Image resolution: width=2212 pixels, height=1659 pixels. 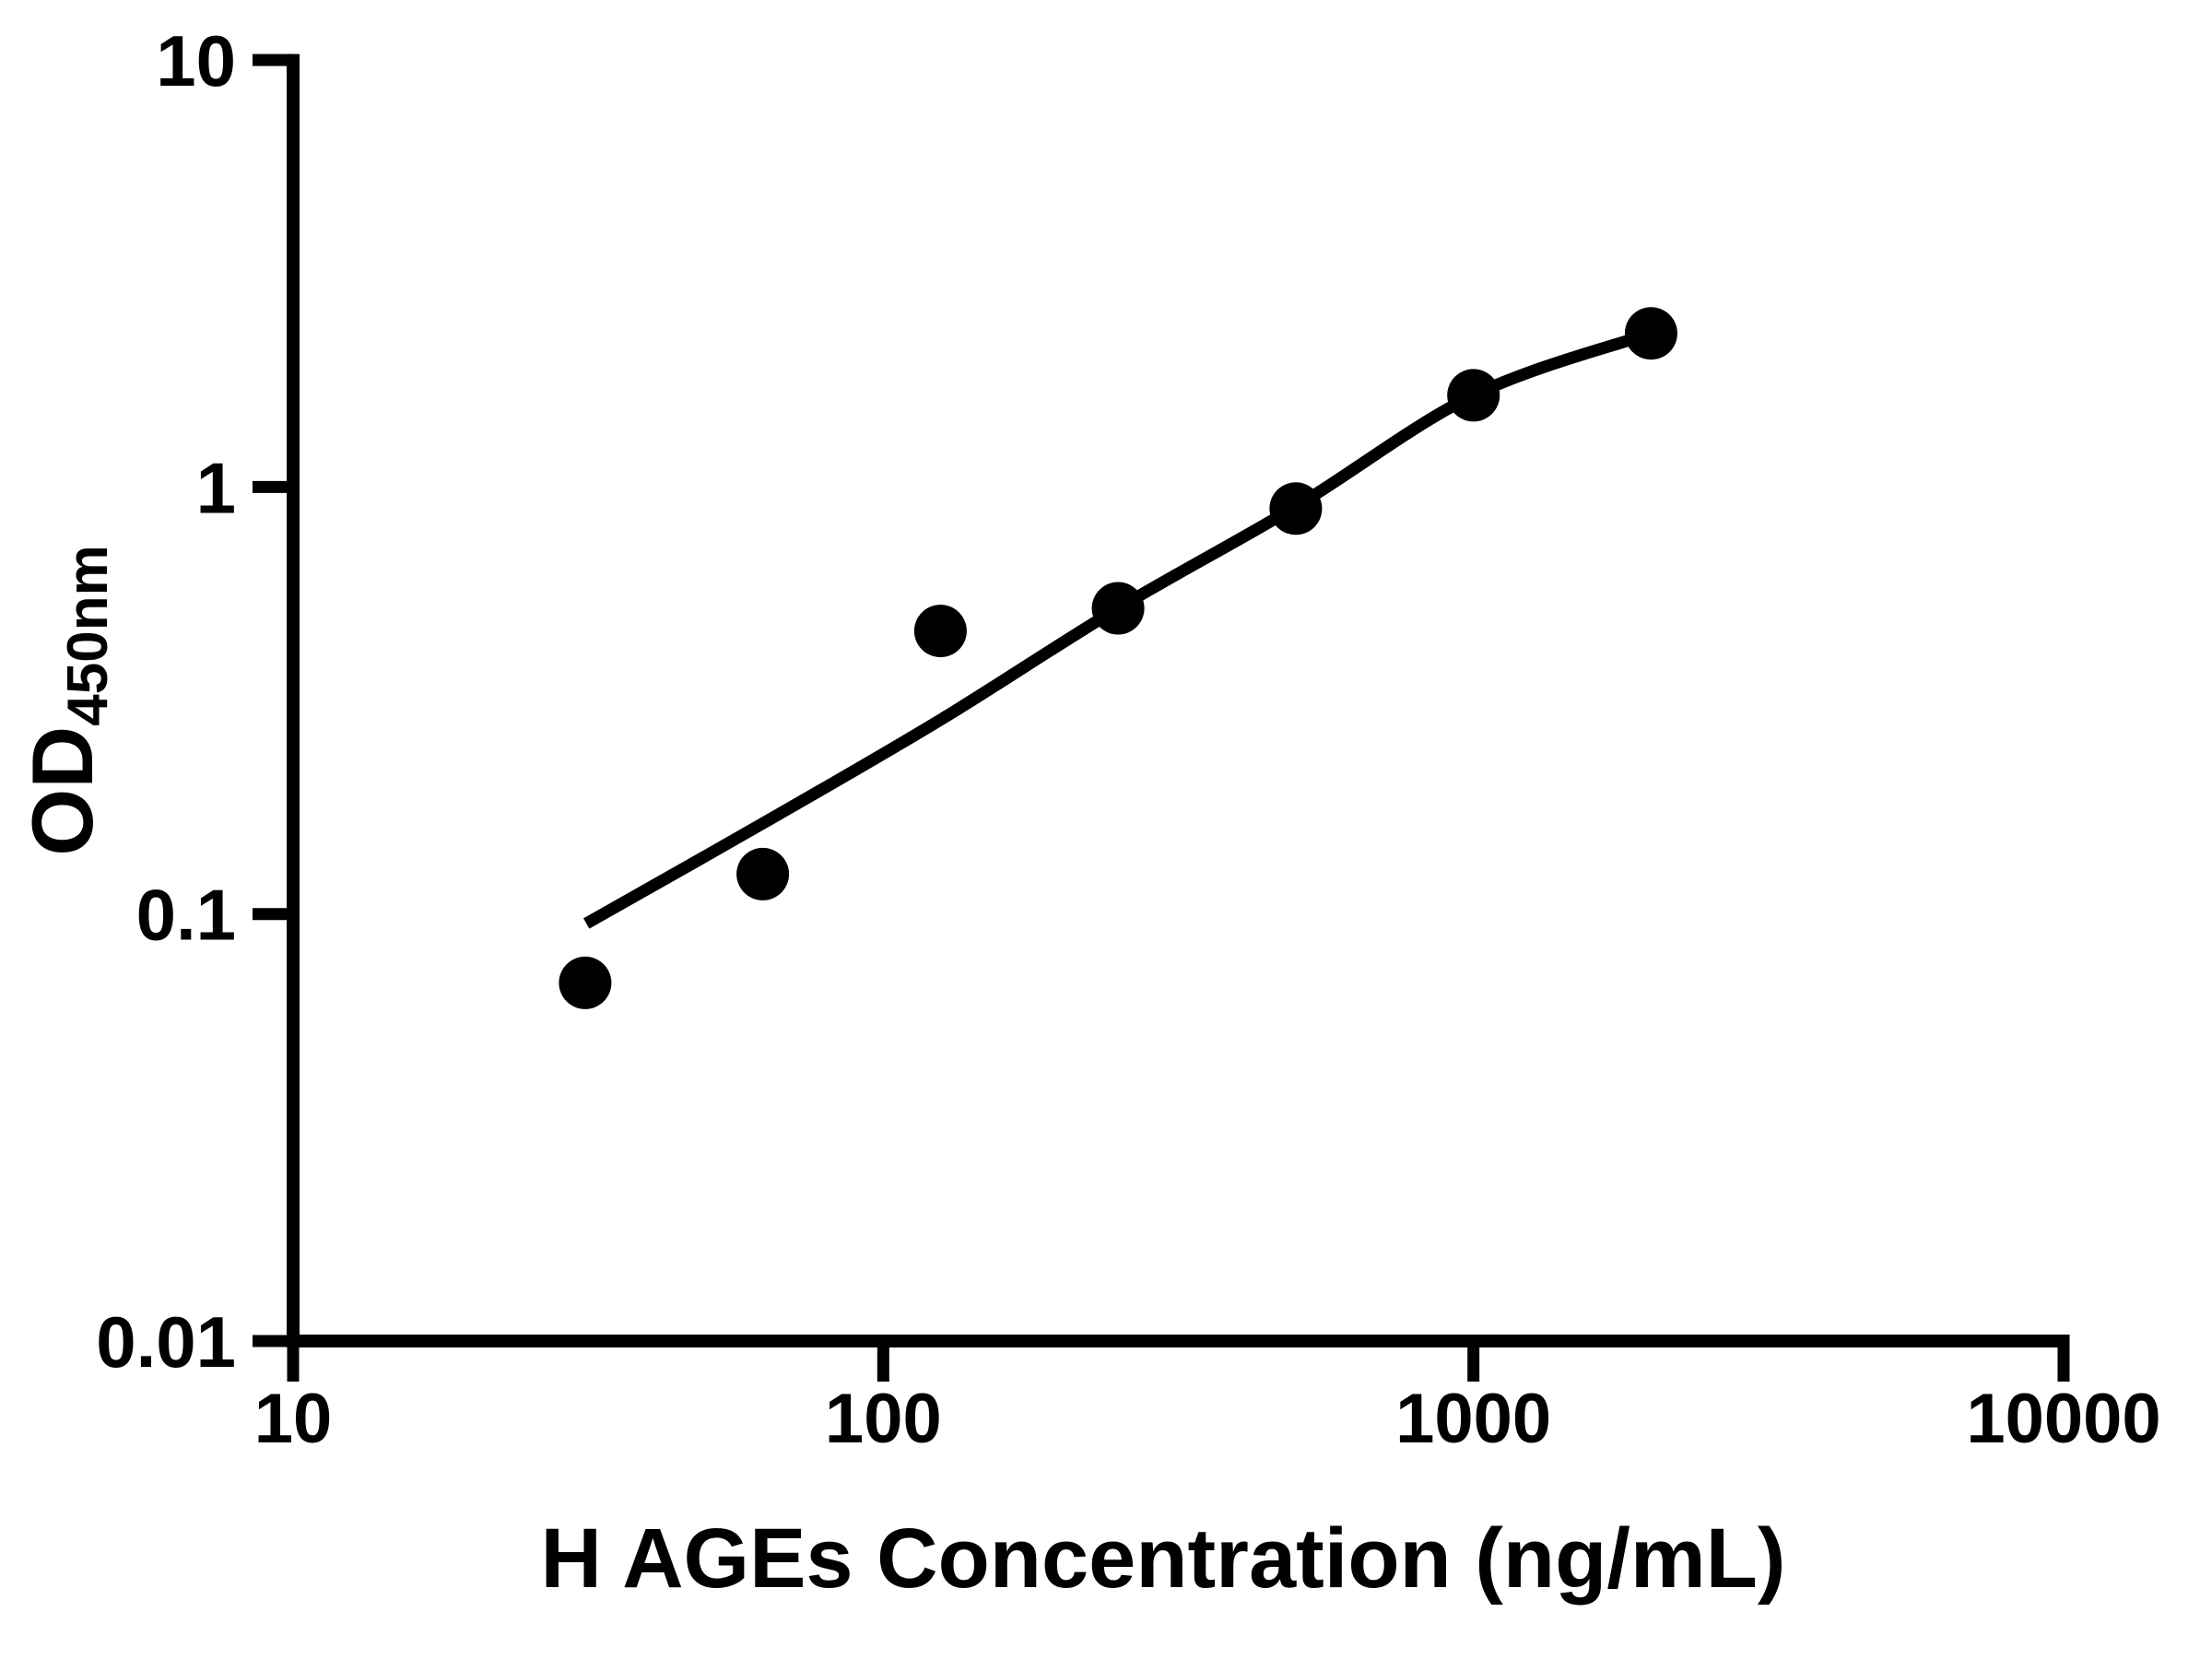 I want to click on x-tick-label: 10, so click(x=293, y=1419).